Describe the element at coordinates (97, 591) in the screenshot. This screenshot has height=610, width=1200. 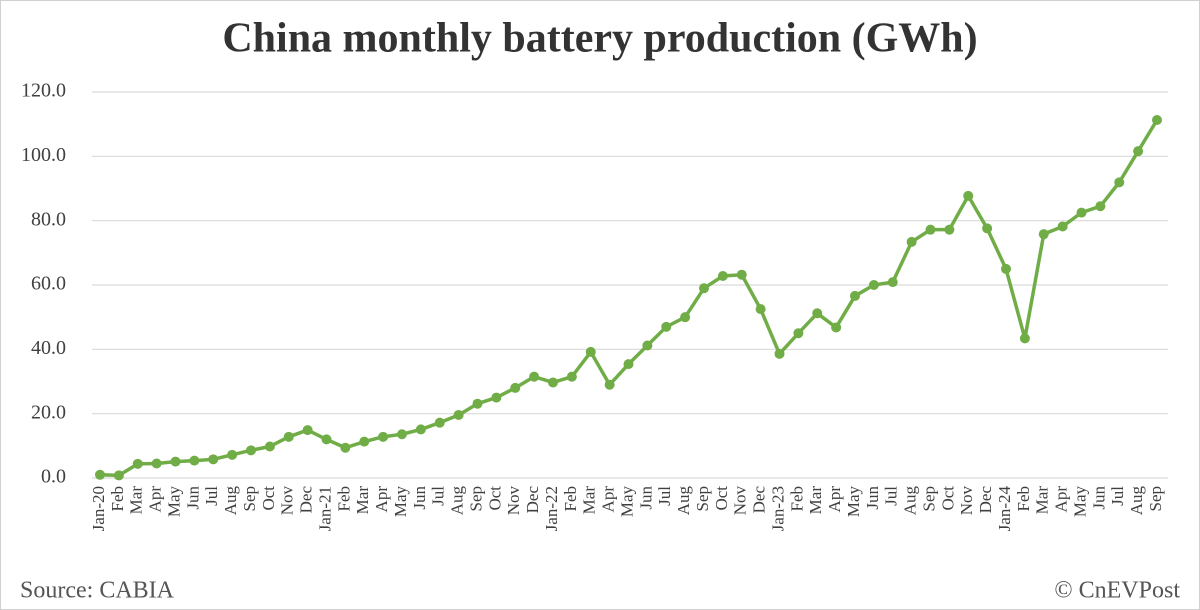
I see `source: Source: CABIA` at that location.